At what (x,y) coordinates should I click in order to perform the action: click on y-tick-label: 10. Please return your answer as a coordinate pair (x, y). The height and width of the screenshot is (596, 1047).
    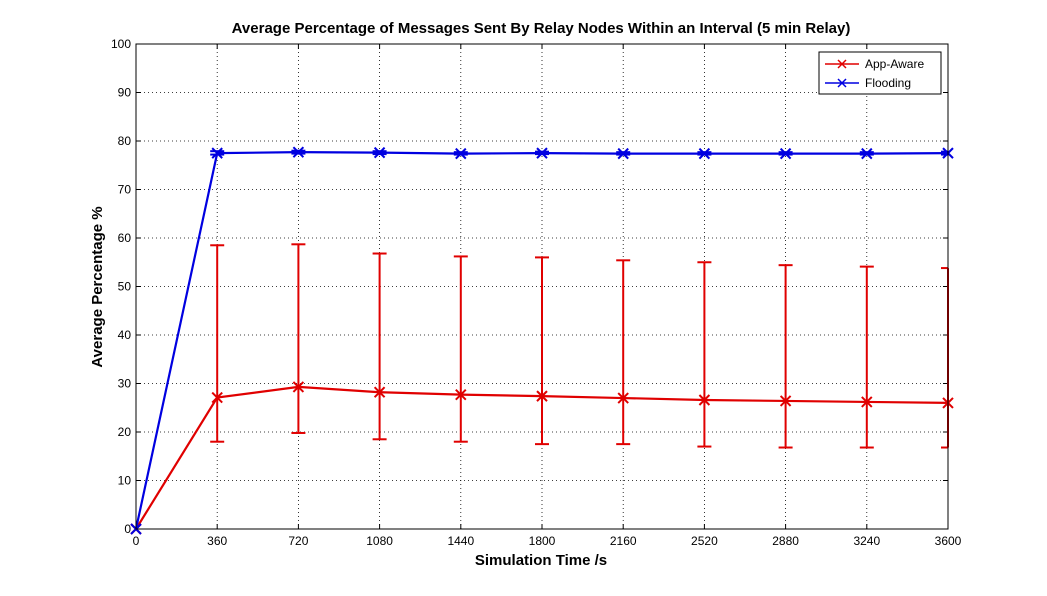
    Looking at the image, I should click on (125, 481).